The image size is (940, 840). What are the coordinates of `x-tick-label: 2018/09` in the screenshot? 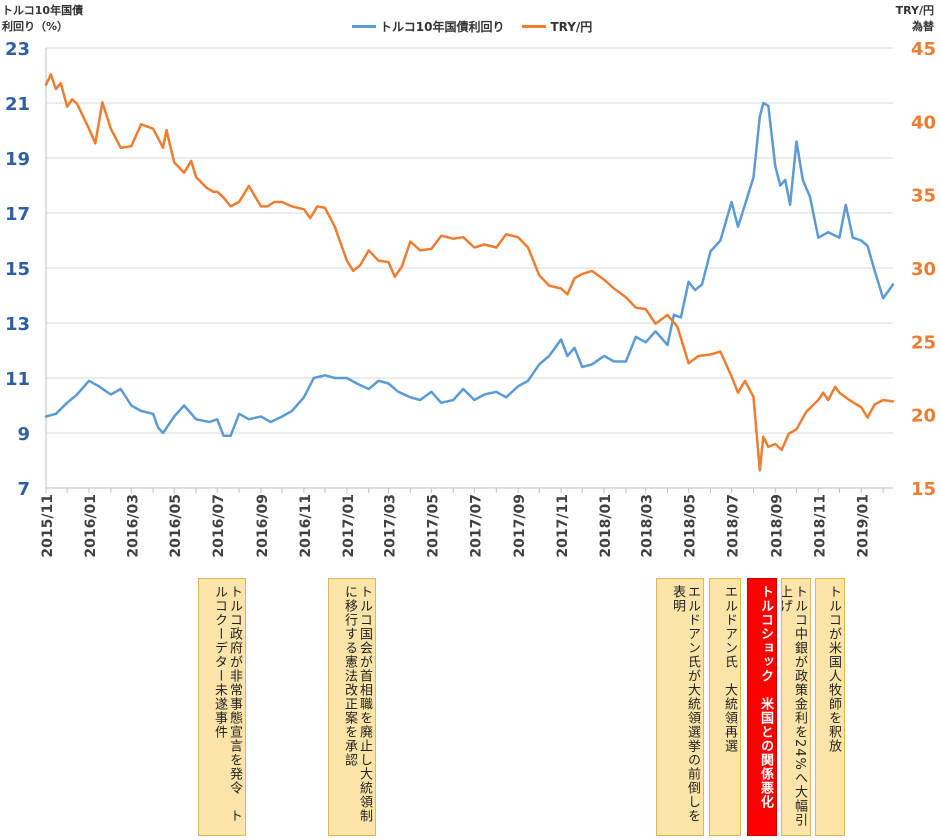 It's located at (777, 526).